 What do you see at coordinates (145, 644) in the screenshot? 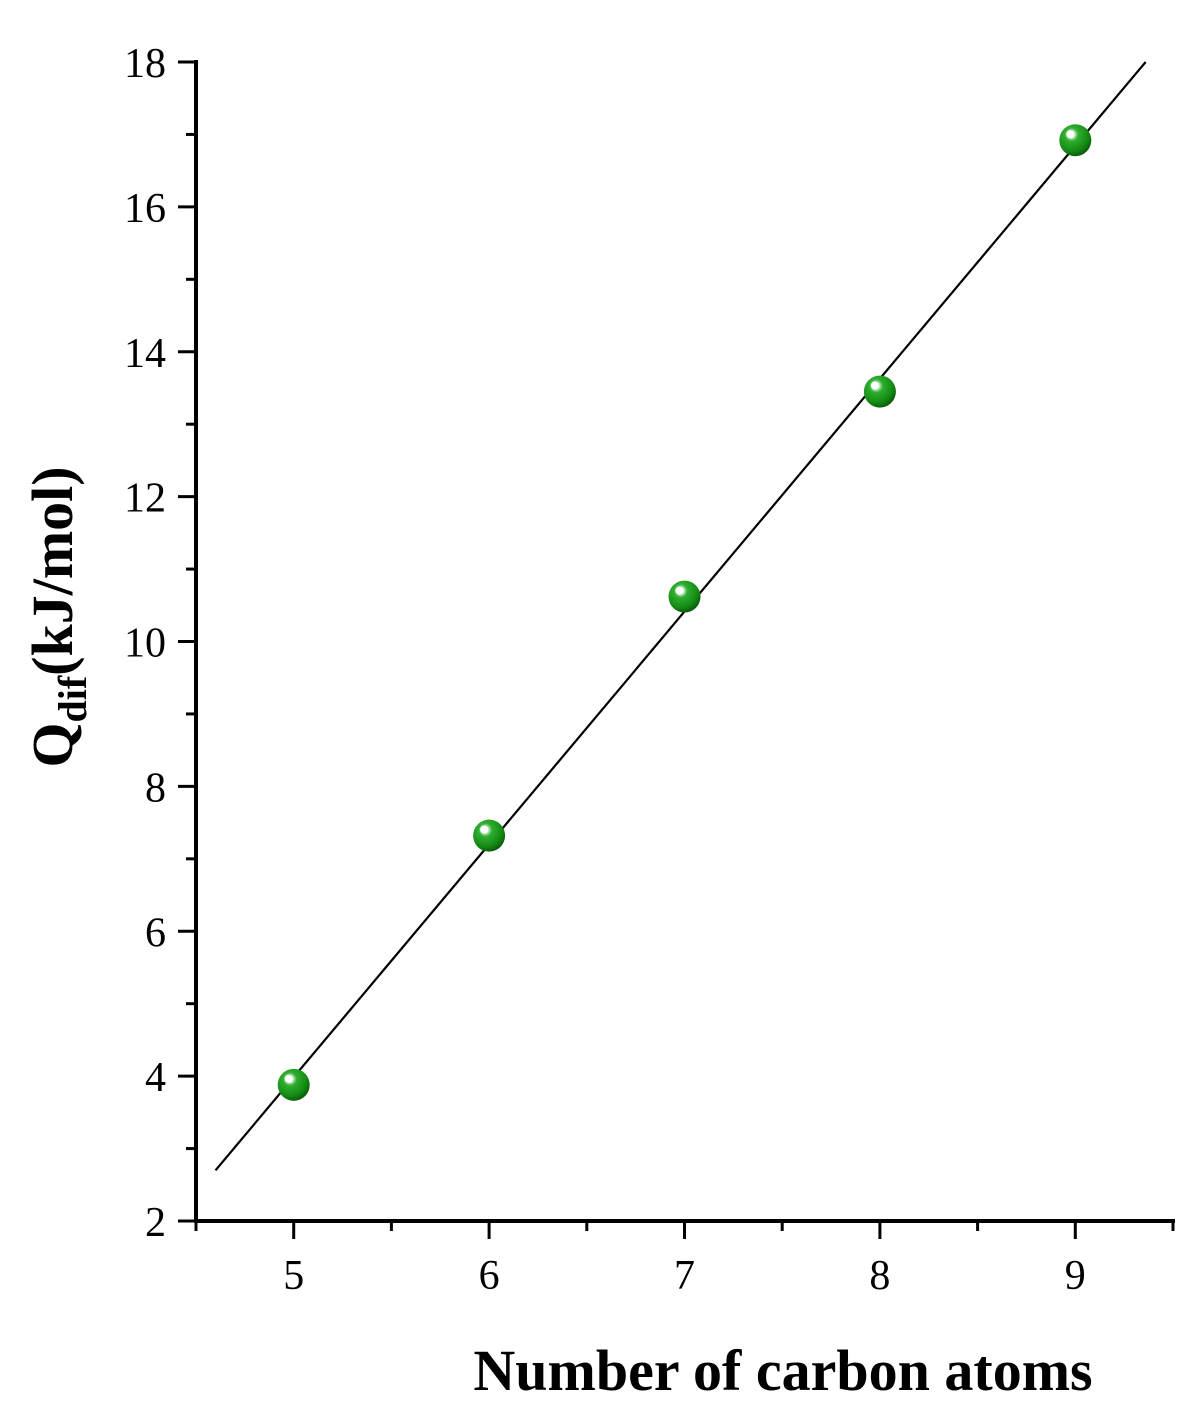
I see `y-tick-label: 10` at bounding box center [145, 644].